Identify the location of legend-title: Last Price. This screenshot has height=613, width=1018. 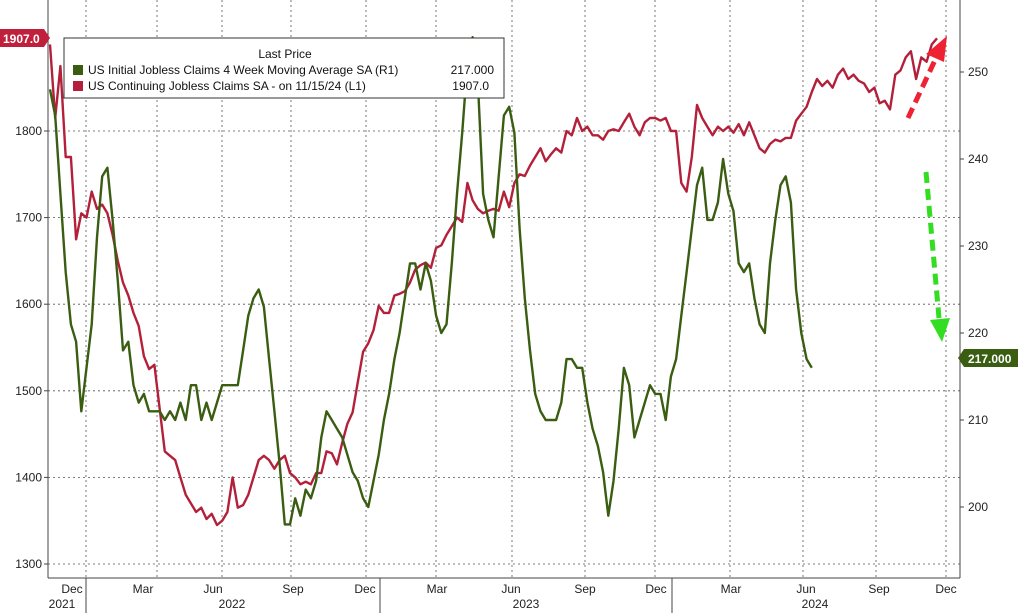
(285, 54).